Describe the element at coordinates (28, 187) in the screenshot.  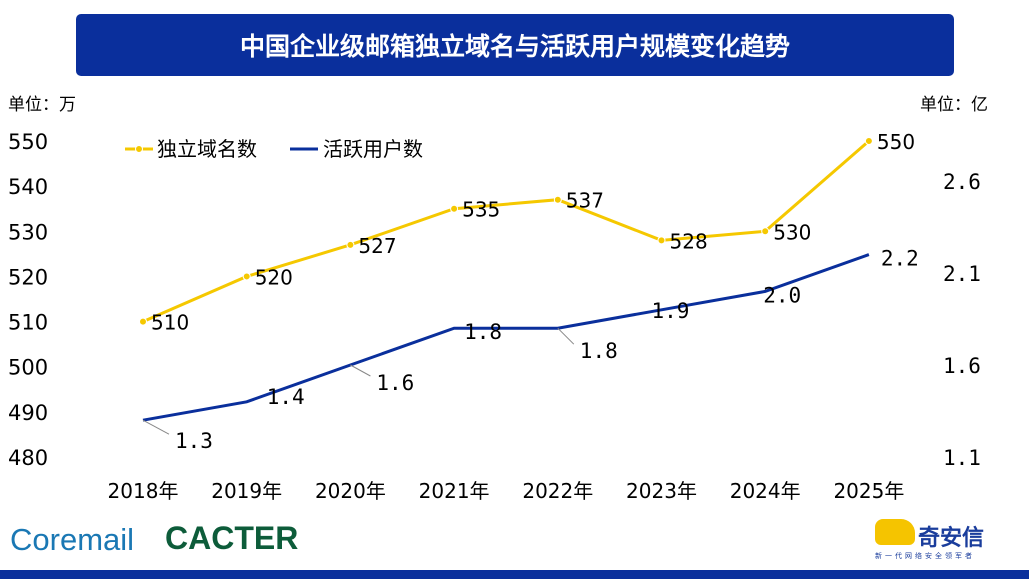
I see `left-tick-label: 540` at that location.